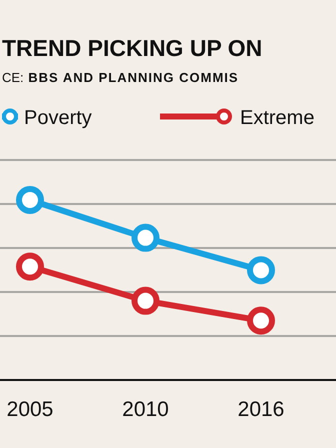 The height and width of the screenshot is (448, 336). What do you see at coordinates (145, 409) in the screenshot?
I see `x-tick-label: 2010` at bounding box center [145, 409].